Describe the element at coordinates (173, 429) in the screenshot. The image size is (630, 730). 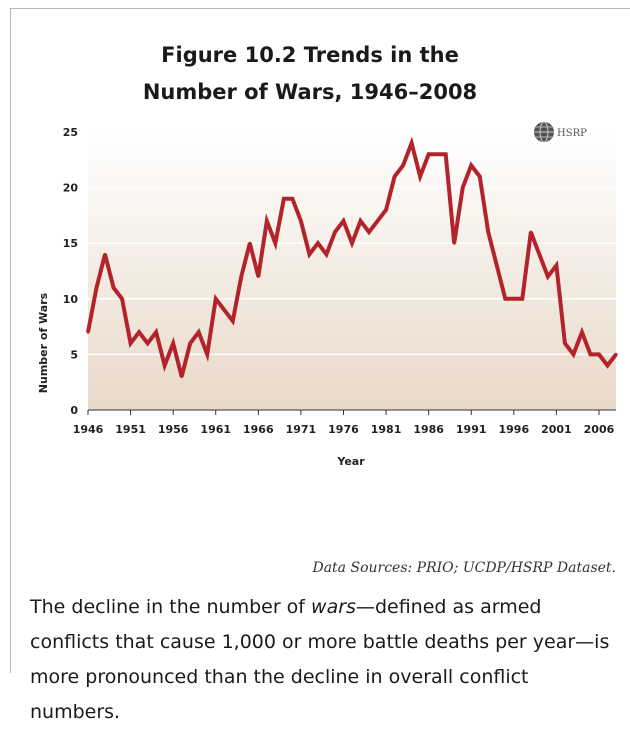
I see `x-tick-label: 1956` at that location.